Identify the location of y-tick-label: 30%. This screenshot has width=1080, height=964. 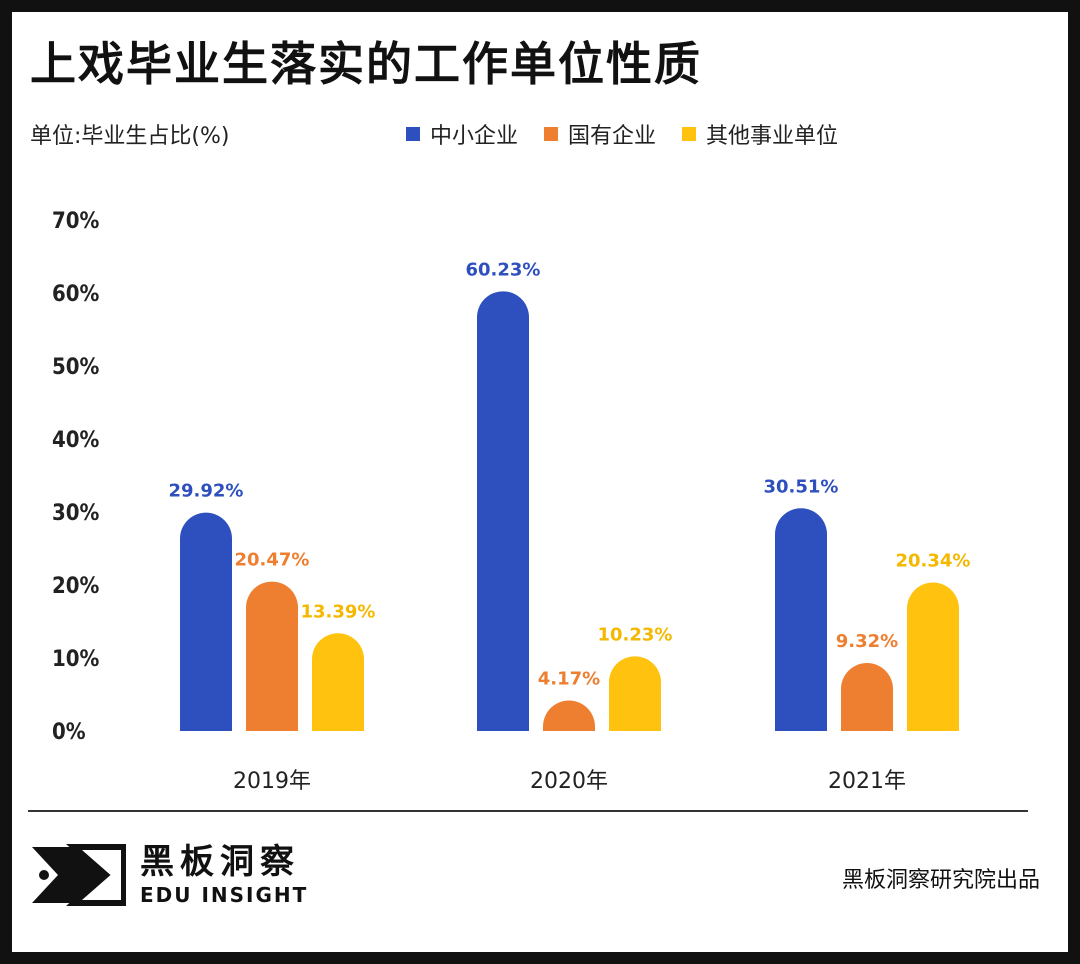
(76, 513).